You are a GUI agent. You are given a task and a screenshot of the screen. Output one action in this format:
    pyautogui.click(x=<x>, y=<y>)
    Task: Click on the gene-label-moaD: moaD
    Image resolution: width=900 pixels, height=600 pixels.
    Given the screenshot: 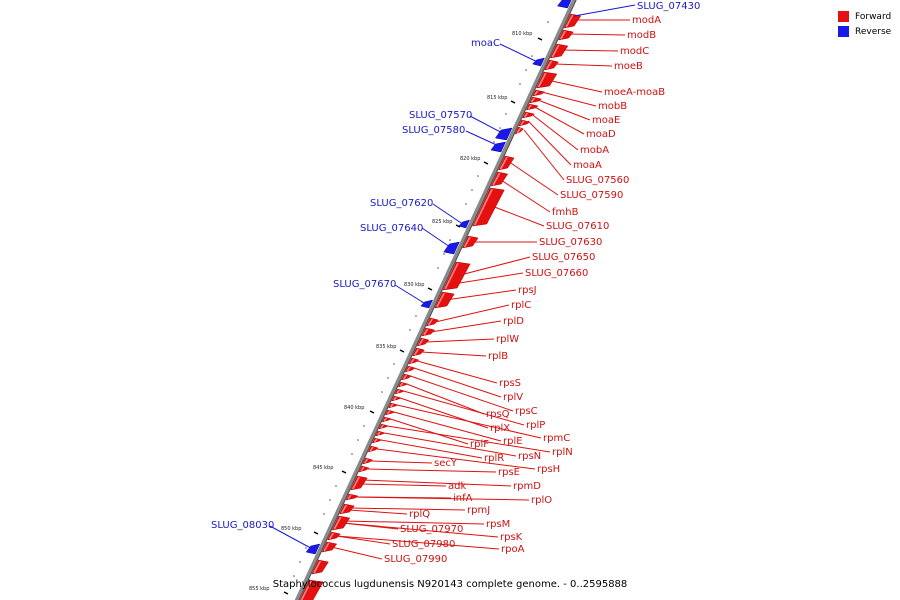 What is the action you would take?
    pyautogui.click(x=601, y=134)
    